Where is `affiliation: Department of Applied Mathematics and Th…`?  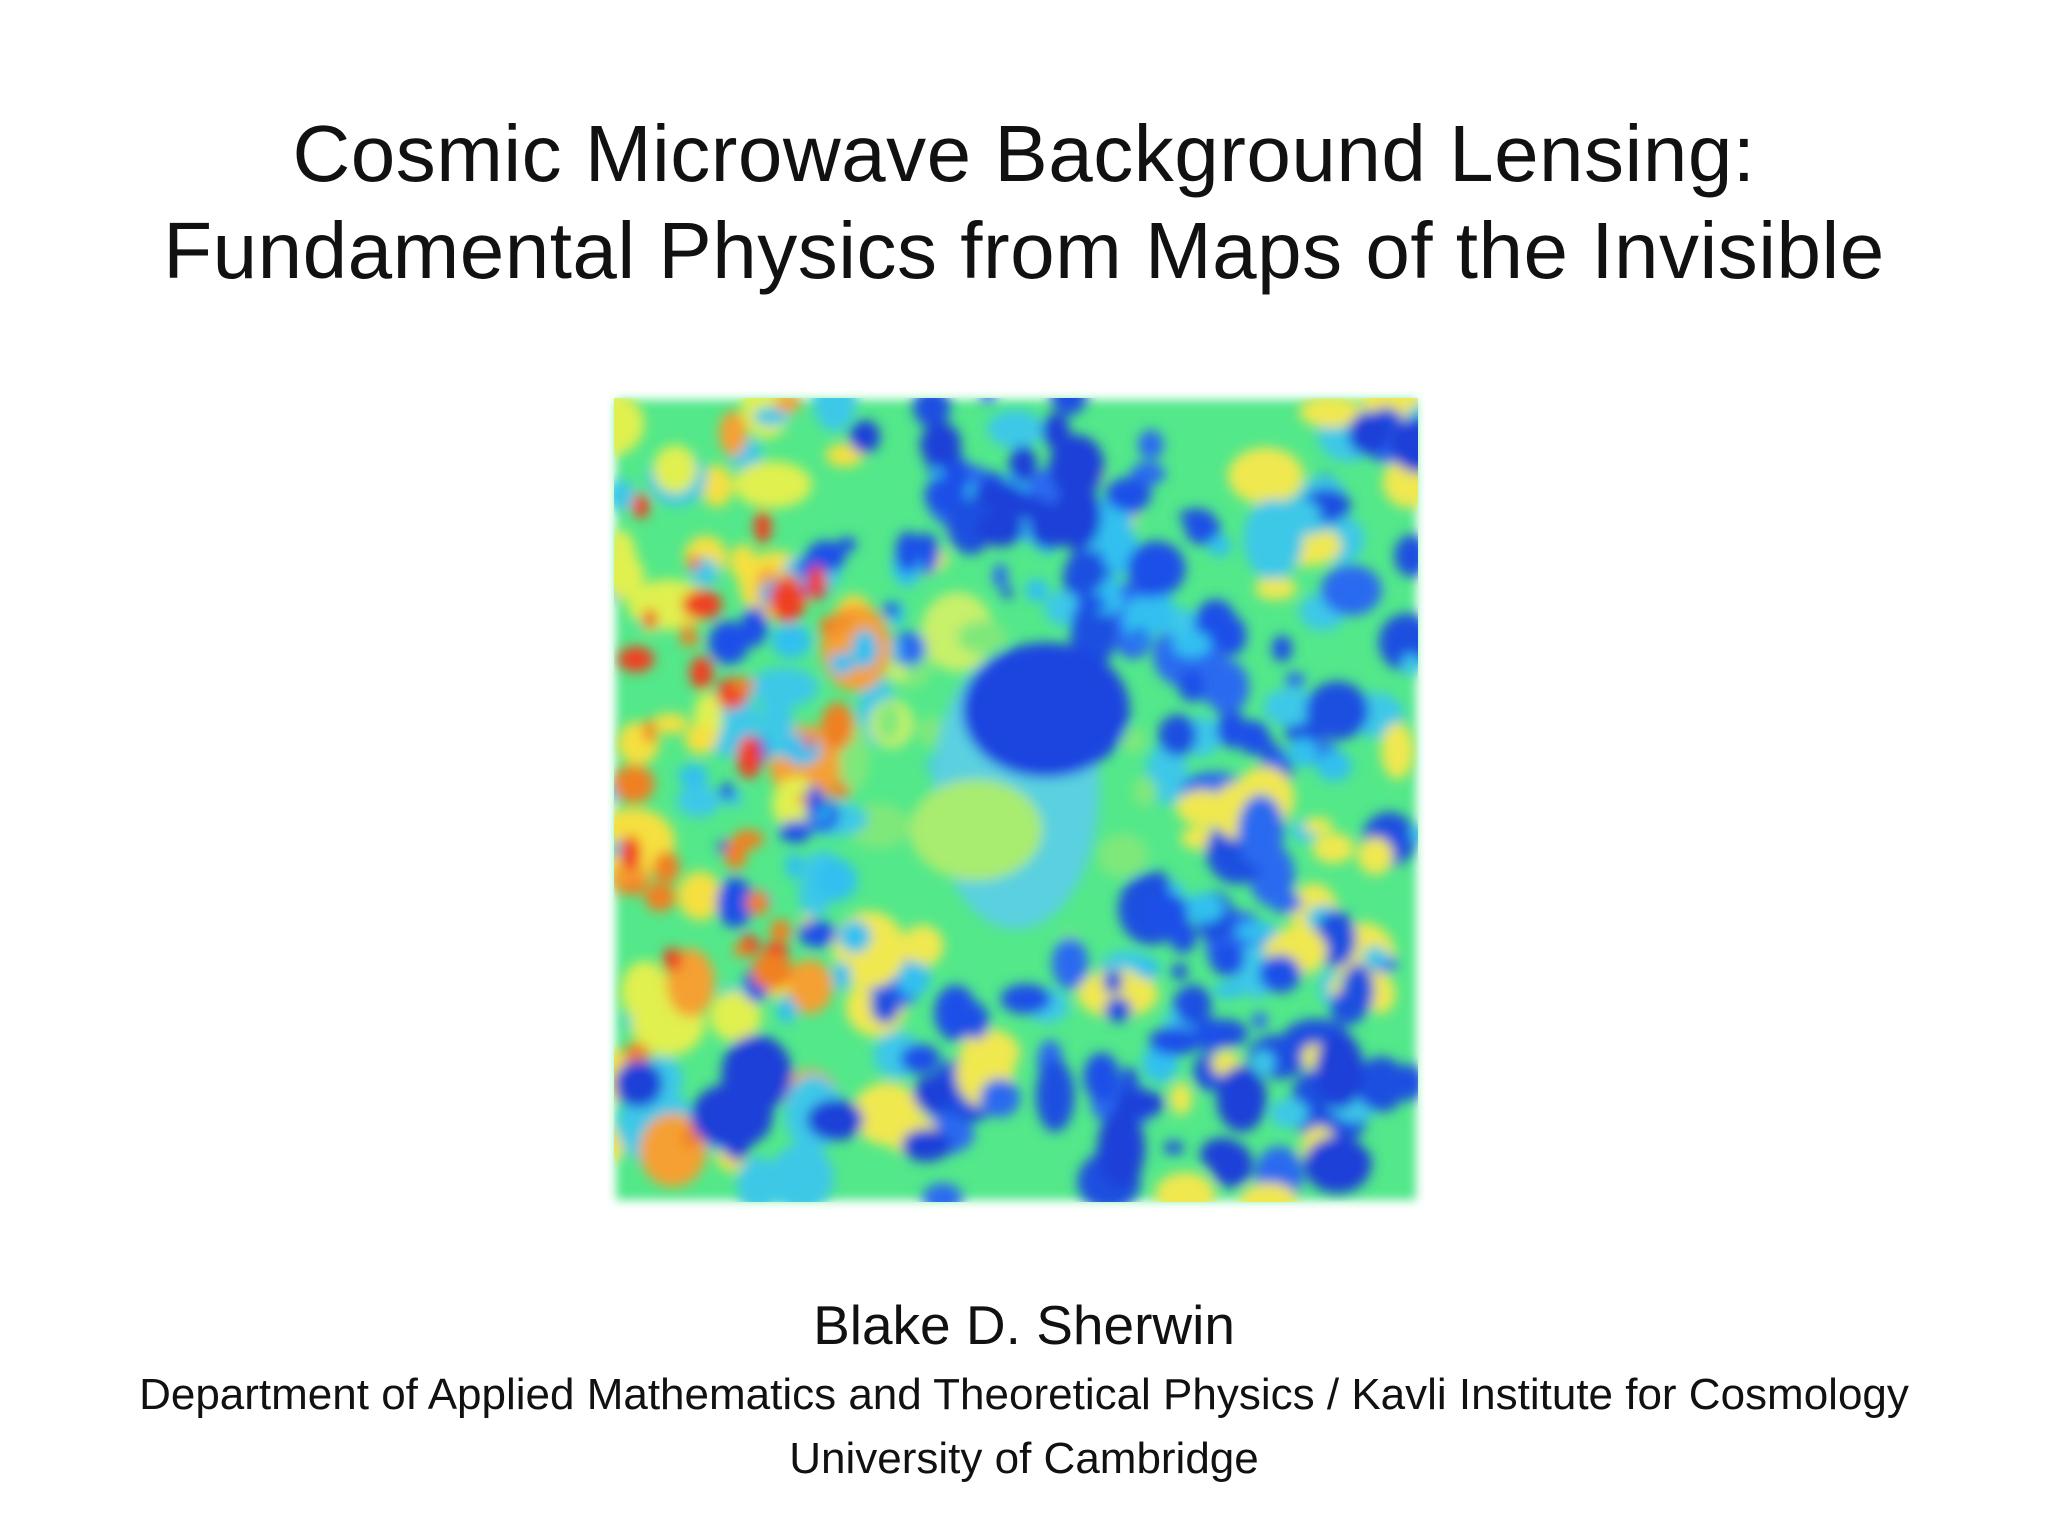 affiliation: Department of Applied Mathematics and Th… is located at coordinates (1024, 1394).